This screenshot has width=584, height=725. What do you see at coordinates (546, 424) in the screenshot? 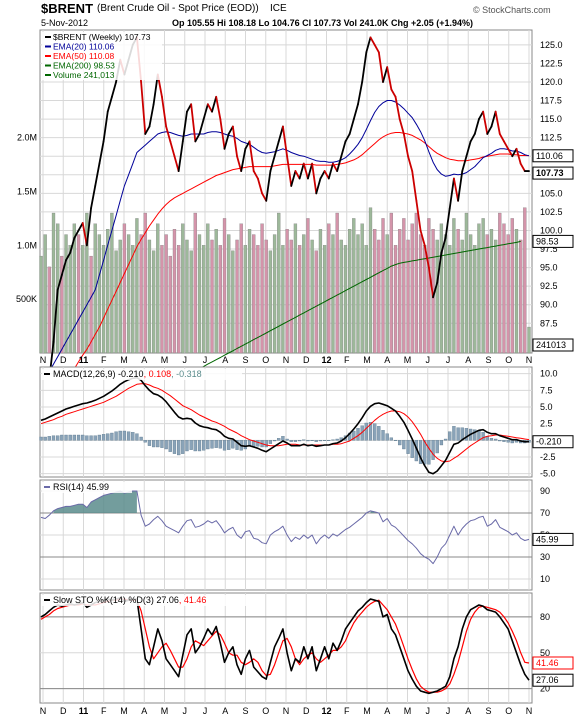
I see `macd-y-tick: 2.5` at bounding box center [546, 424].